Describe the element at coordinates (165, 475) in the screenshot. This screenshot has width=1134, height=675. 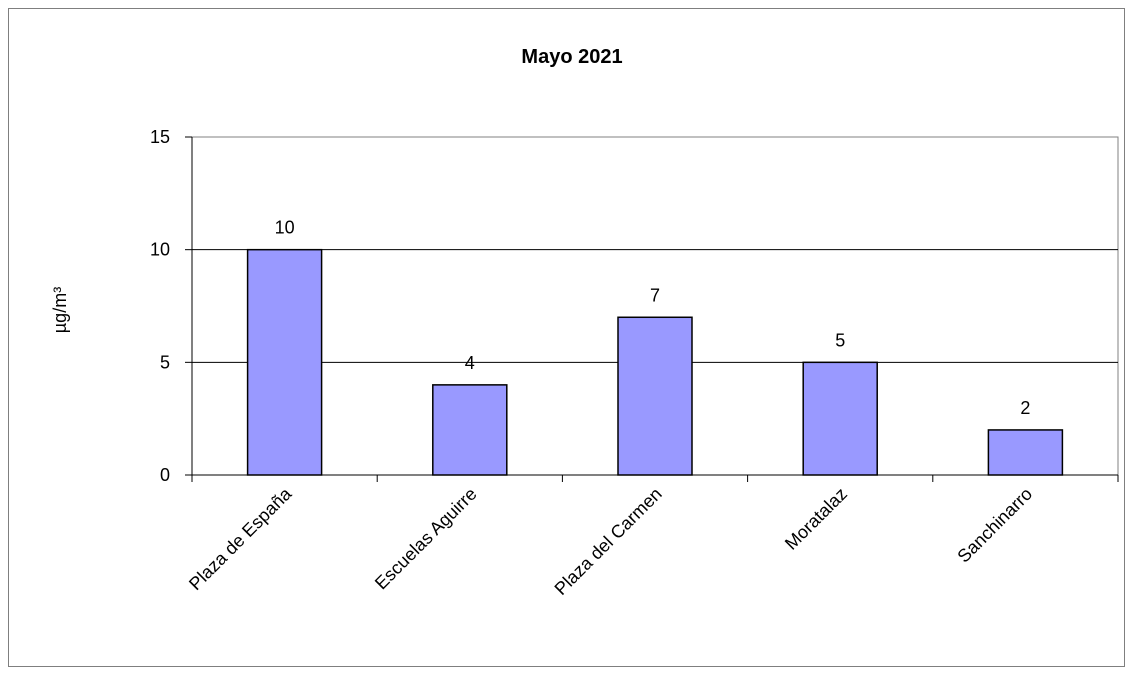
I see `y-tick-label: 0` at that location.